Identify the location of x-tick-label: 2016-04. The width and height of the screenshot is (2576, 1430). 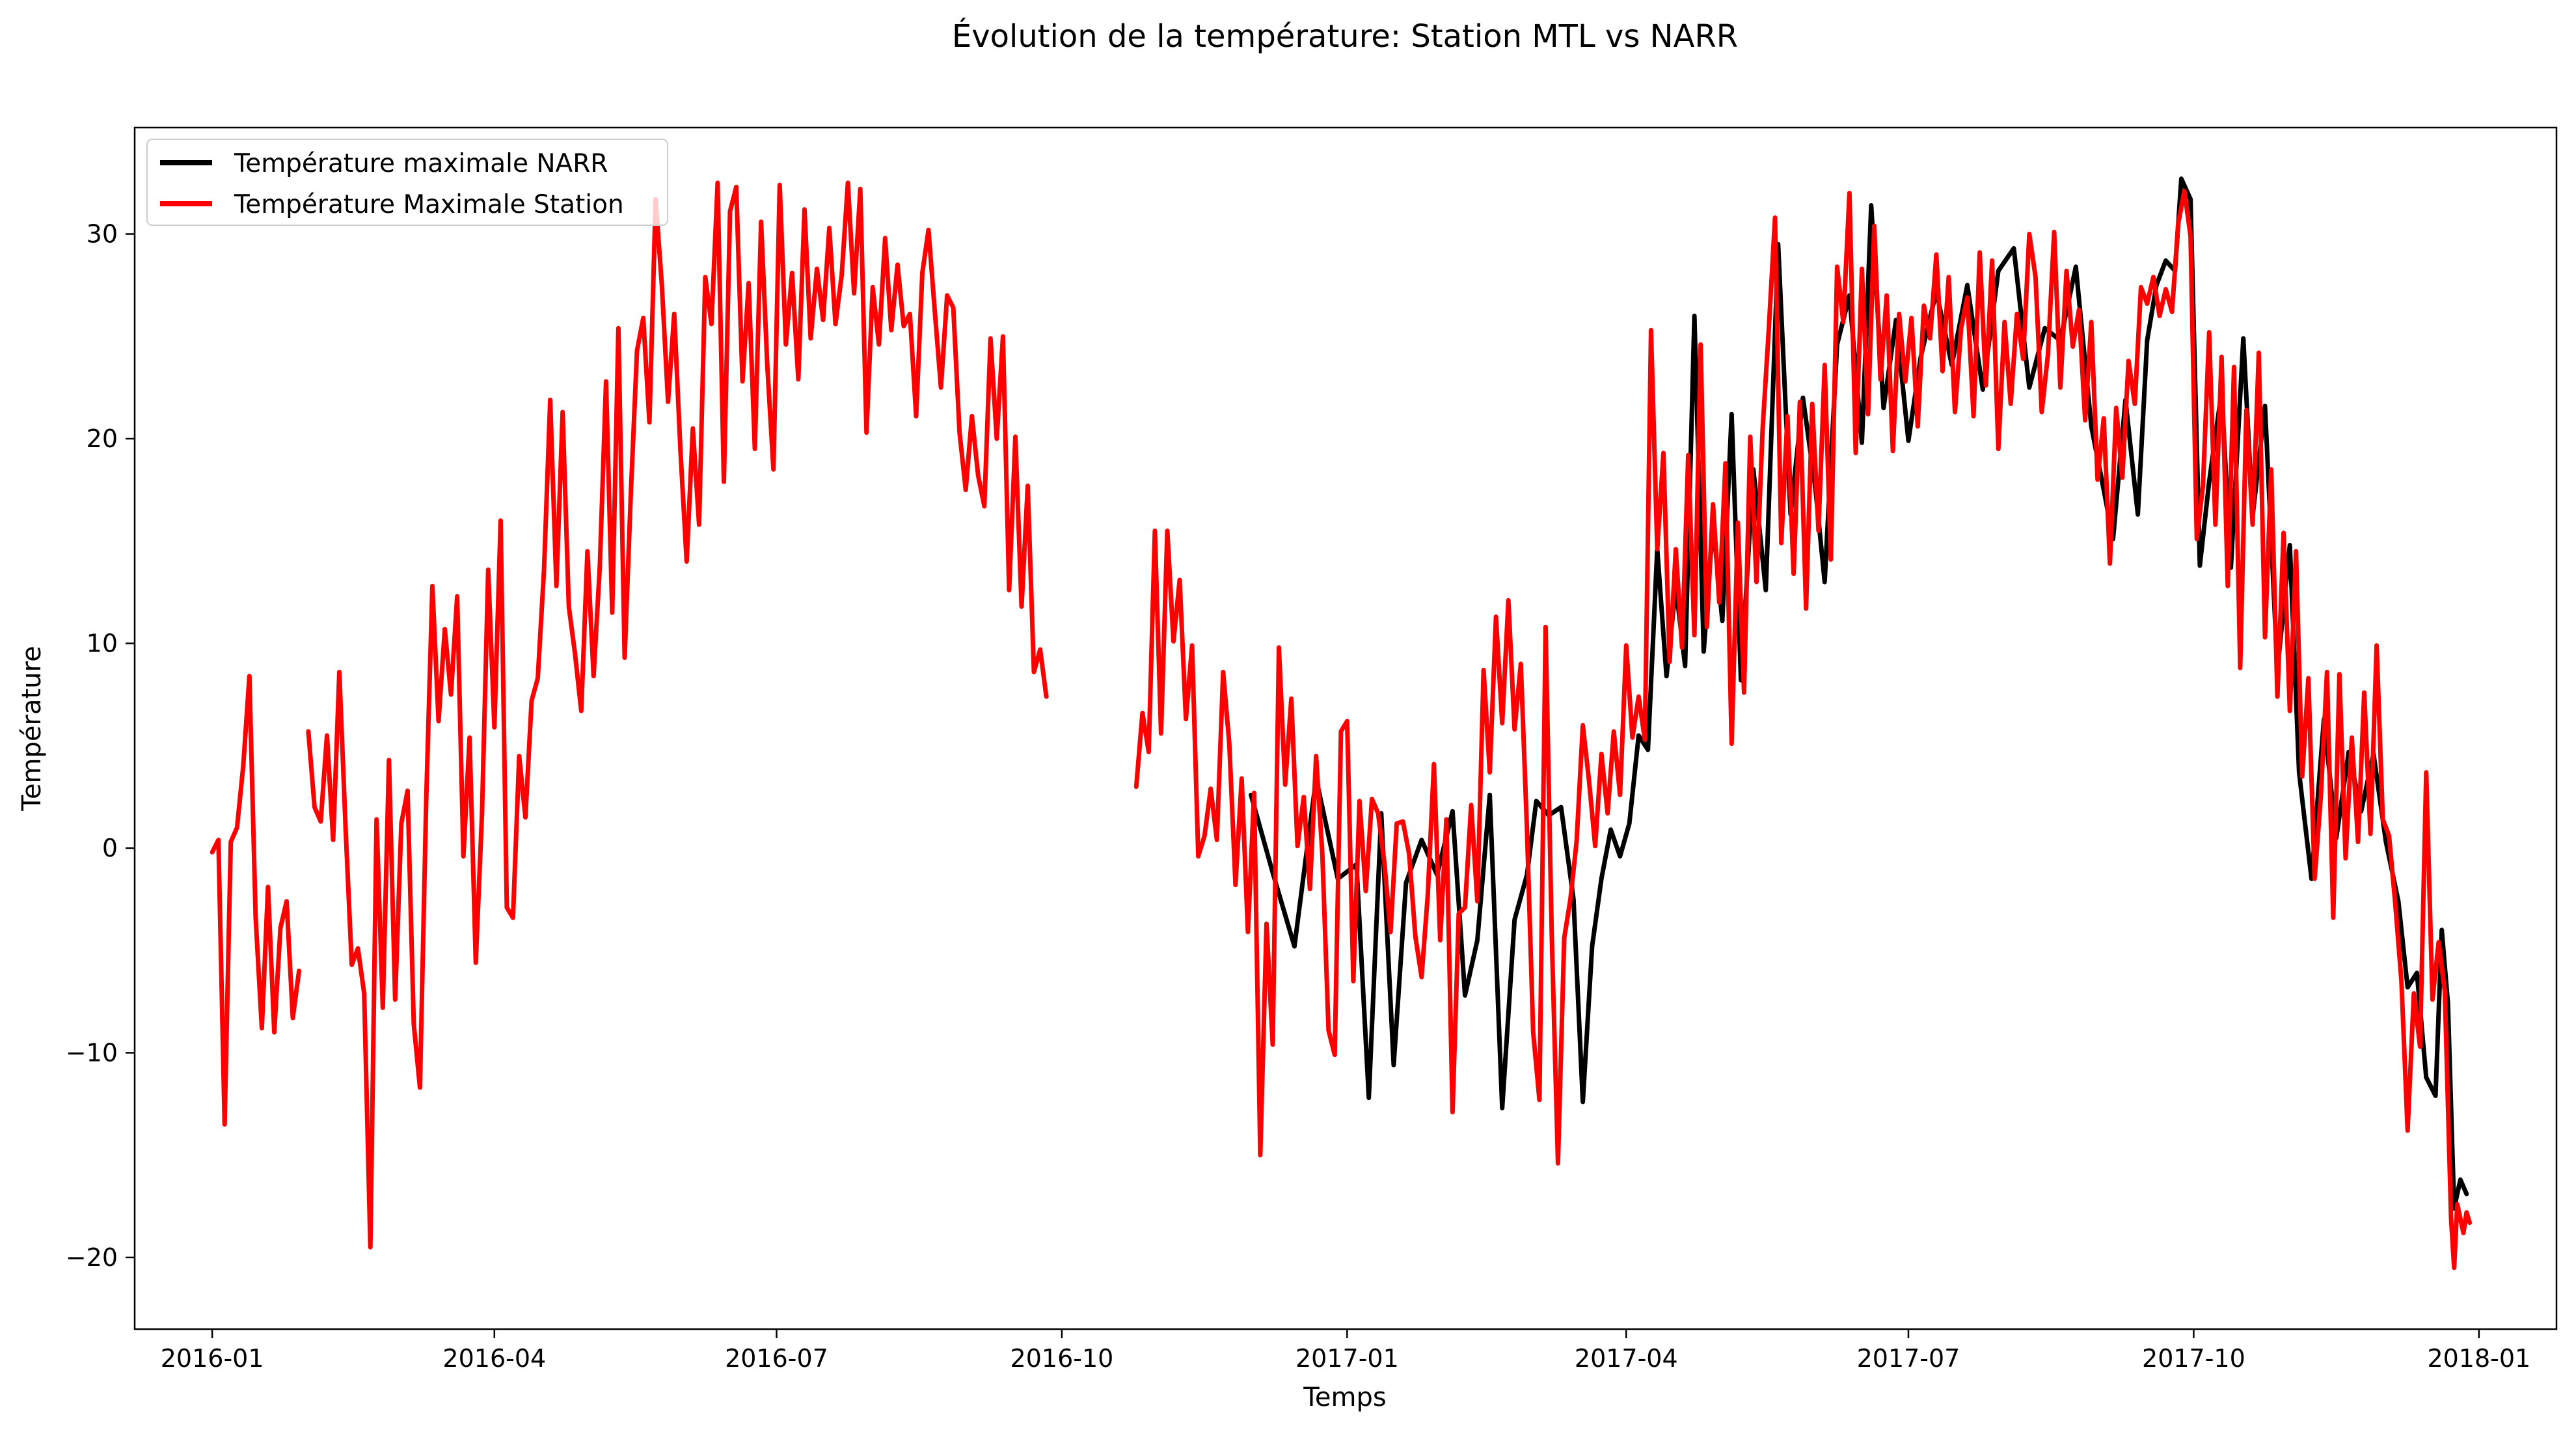
(494, 1358).